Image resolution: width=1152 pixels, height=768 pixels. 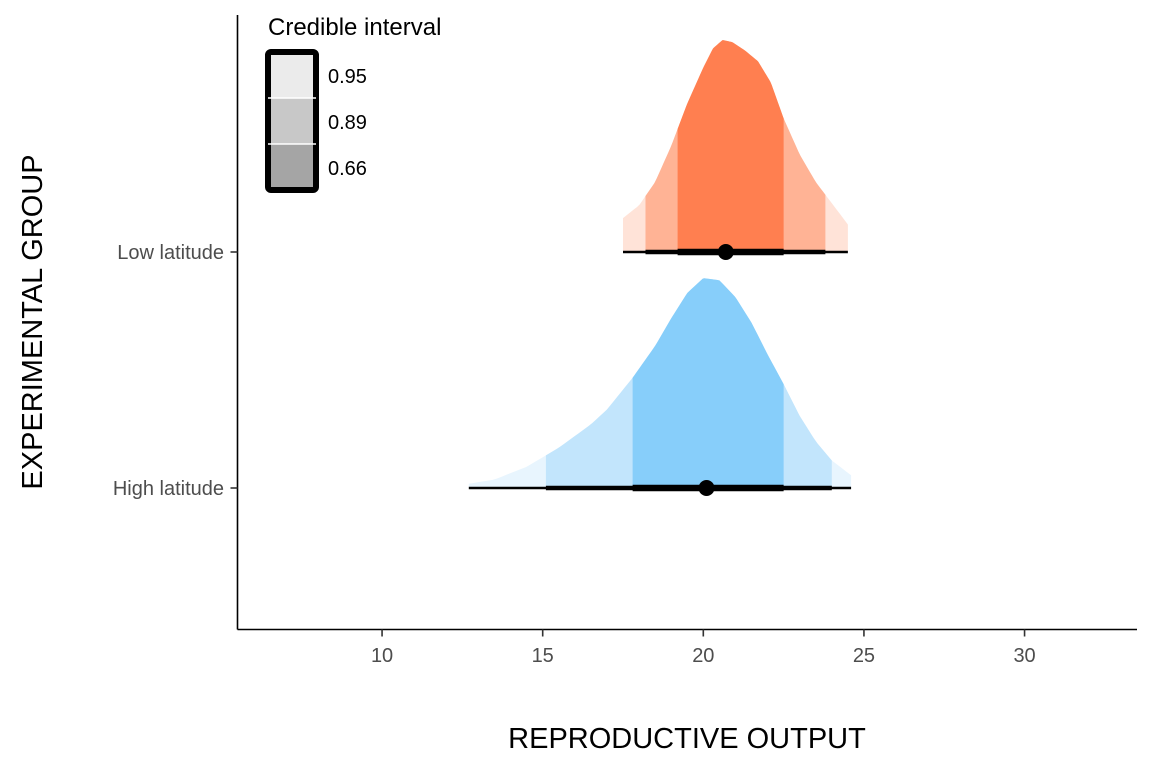 What do you see at coordinates (347, 169) in the screenshot?
I see `legend-label: 0.66` at bounding box center [347, 169].